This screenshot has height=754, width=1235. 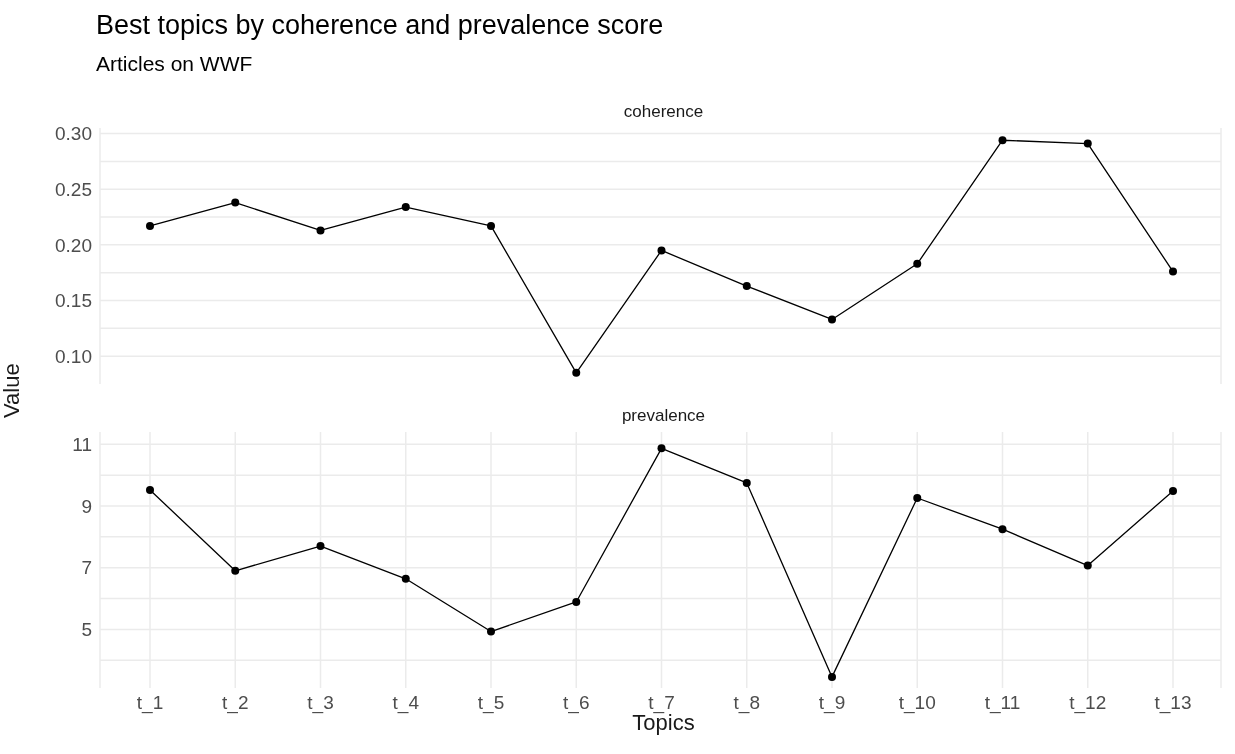 I want to click on x-tick-label: t_12, so click(x=1088, y=703).